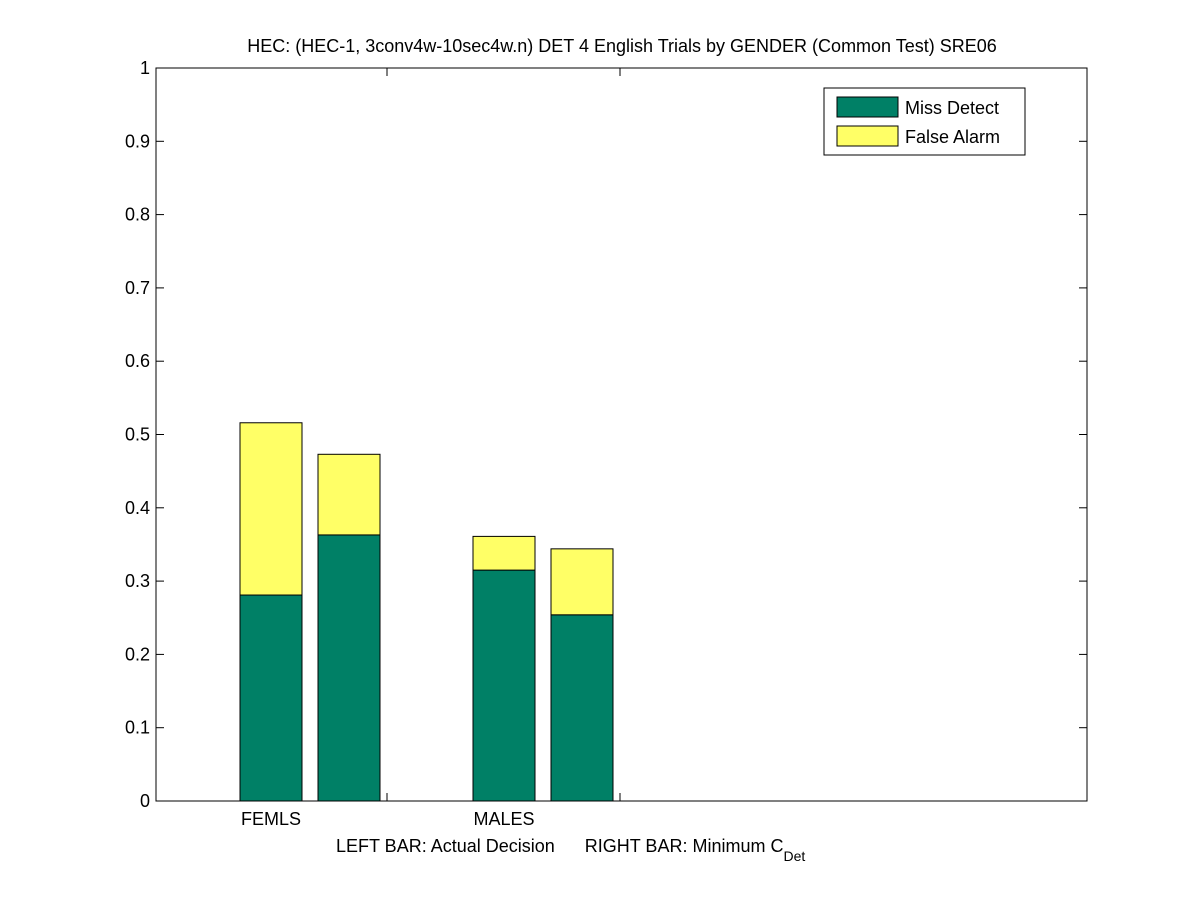 The width and height of the screenshot is (1201, 900). Describe the element at coordinates (137, 728) in the screenshot. I see `y-tick-label: 0.1` at that location.